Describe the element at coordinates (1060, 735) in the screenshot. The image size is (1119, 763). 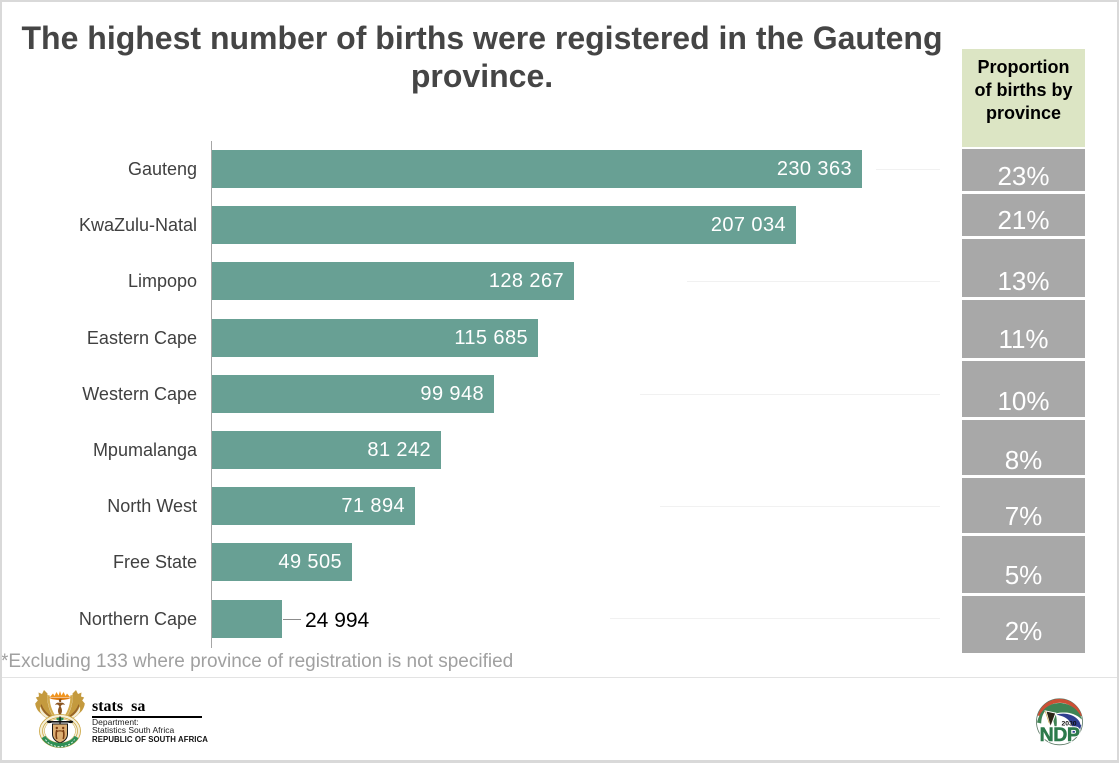
I see `svg-text: NDP` at that location.